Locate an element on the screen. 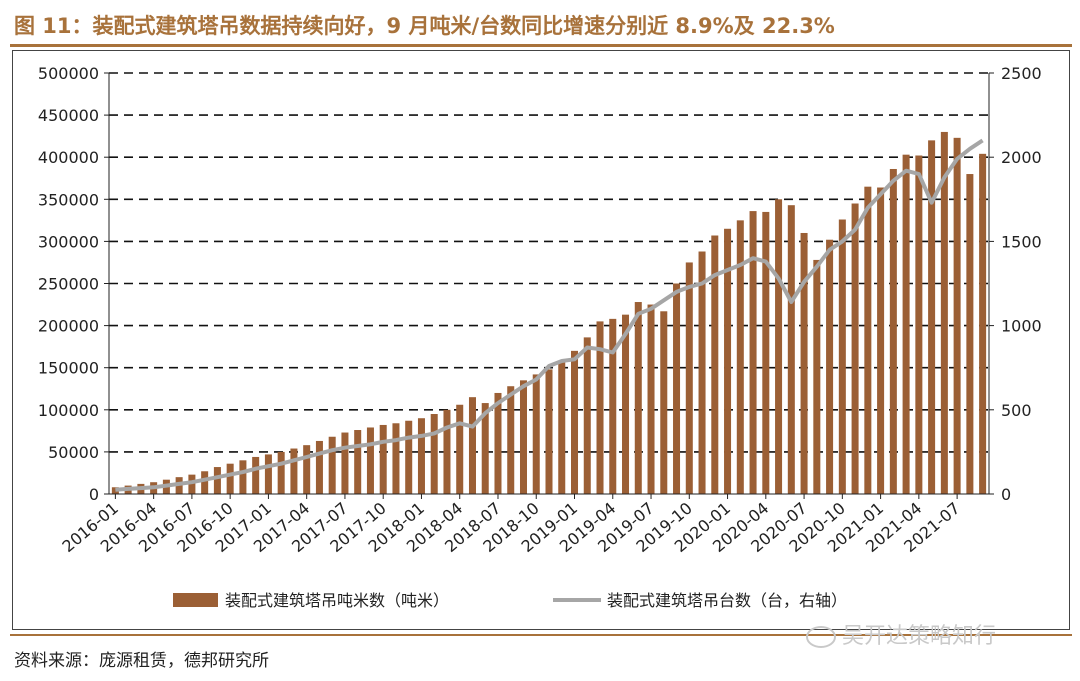 The image size is (1080, 681). y-tick-label: 100000 is located at coordinates (68, 410).